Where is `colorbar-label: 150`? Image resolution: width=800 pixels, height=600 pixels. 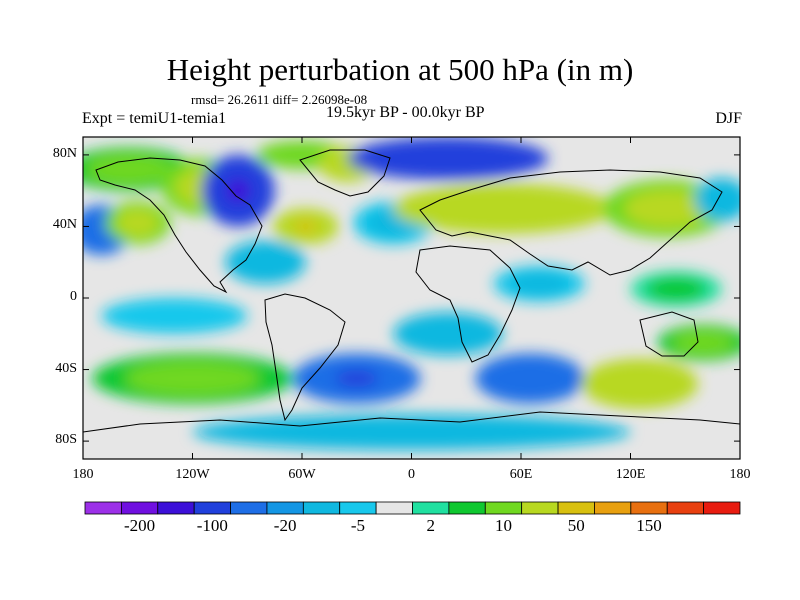 colorbar-label: 150 is located at coordinates (649, 525).